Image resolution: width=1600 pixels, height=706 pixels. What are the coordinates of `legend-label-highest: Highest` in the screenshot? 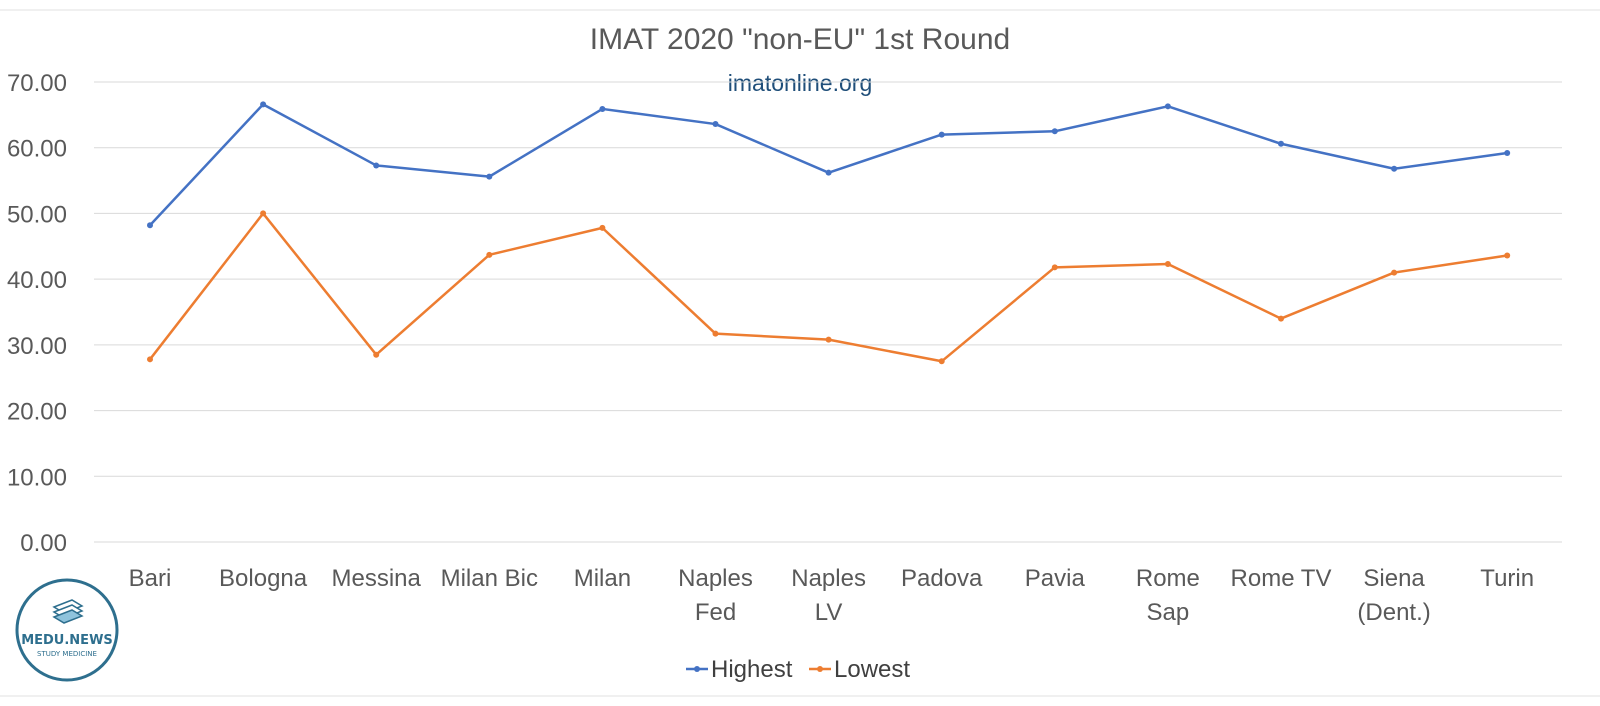 It's located at (752, 669).